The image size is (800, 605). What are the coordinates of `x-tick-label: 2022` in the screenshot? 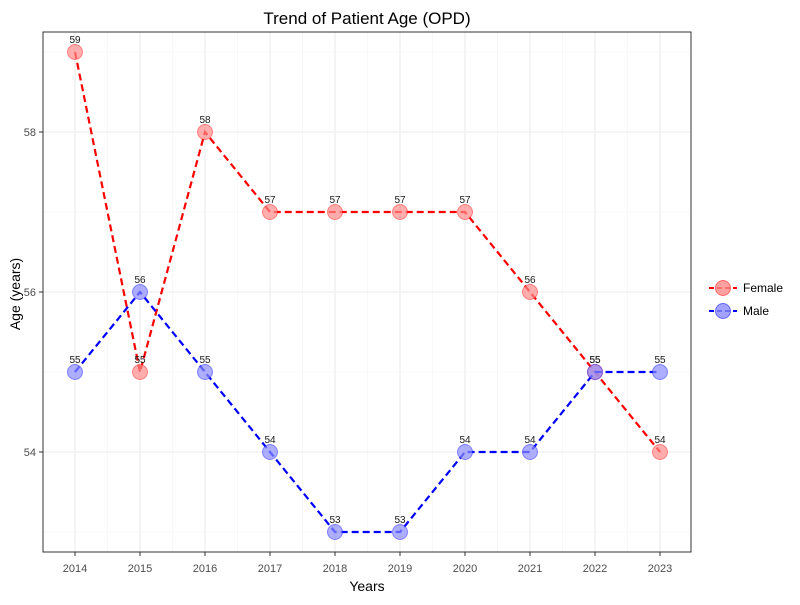 It's located at (595, 569).